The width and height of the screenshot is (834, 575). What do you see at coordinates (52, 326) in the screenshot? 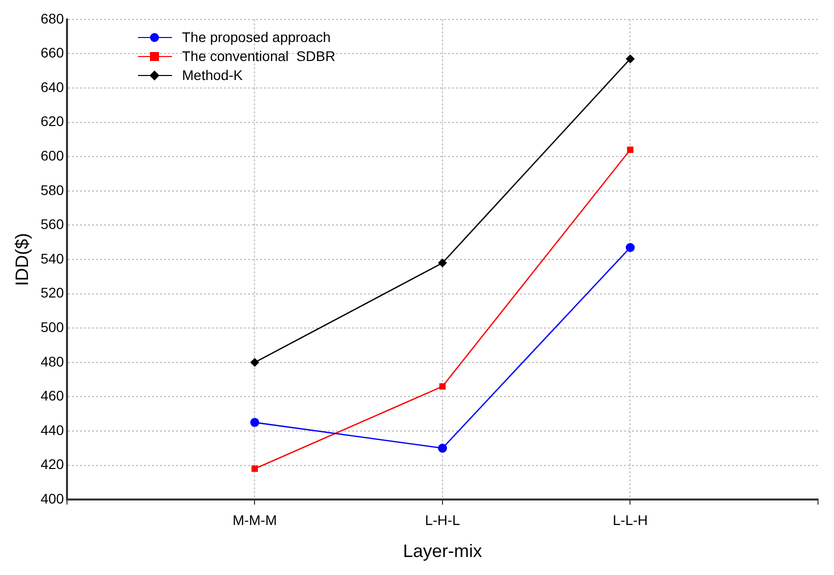
I see `y-tick-label: 500` at bounding box center [52, 326].